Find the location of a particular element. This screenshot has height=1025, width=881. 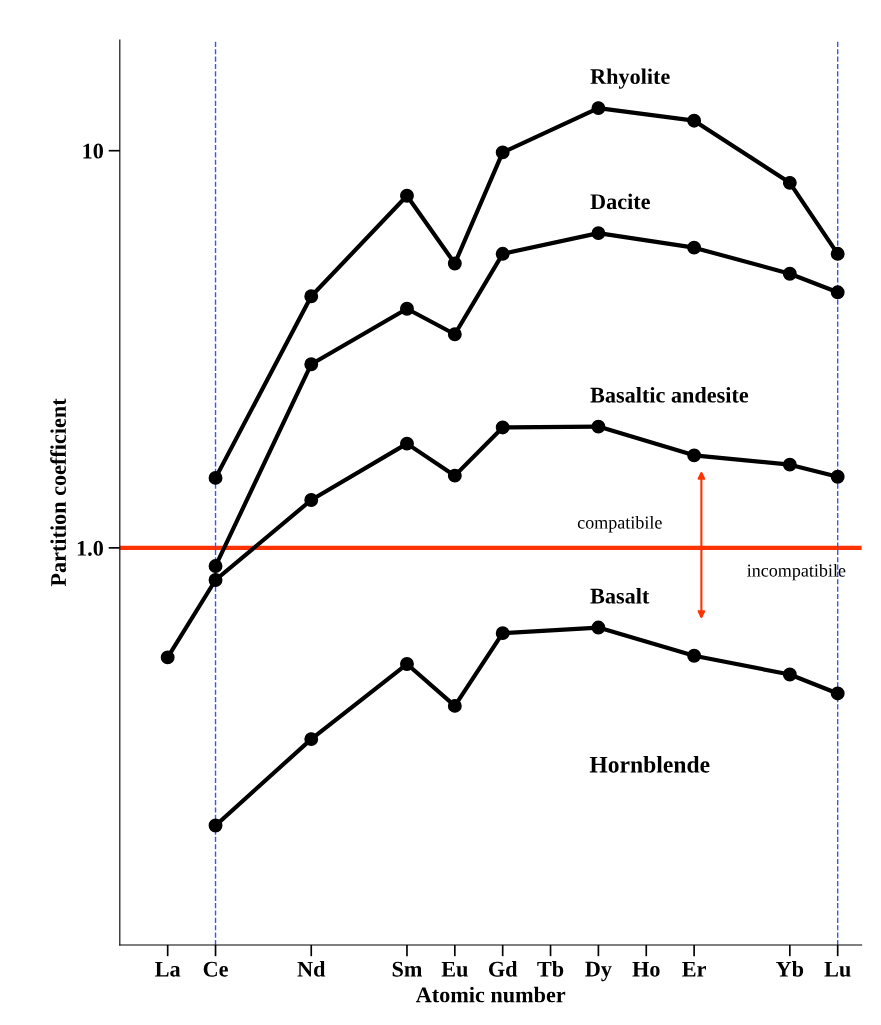

x-tick-label: Ce is located at coordinates (215, 969).